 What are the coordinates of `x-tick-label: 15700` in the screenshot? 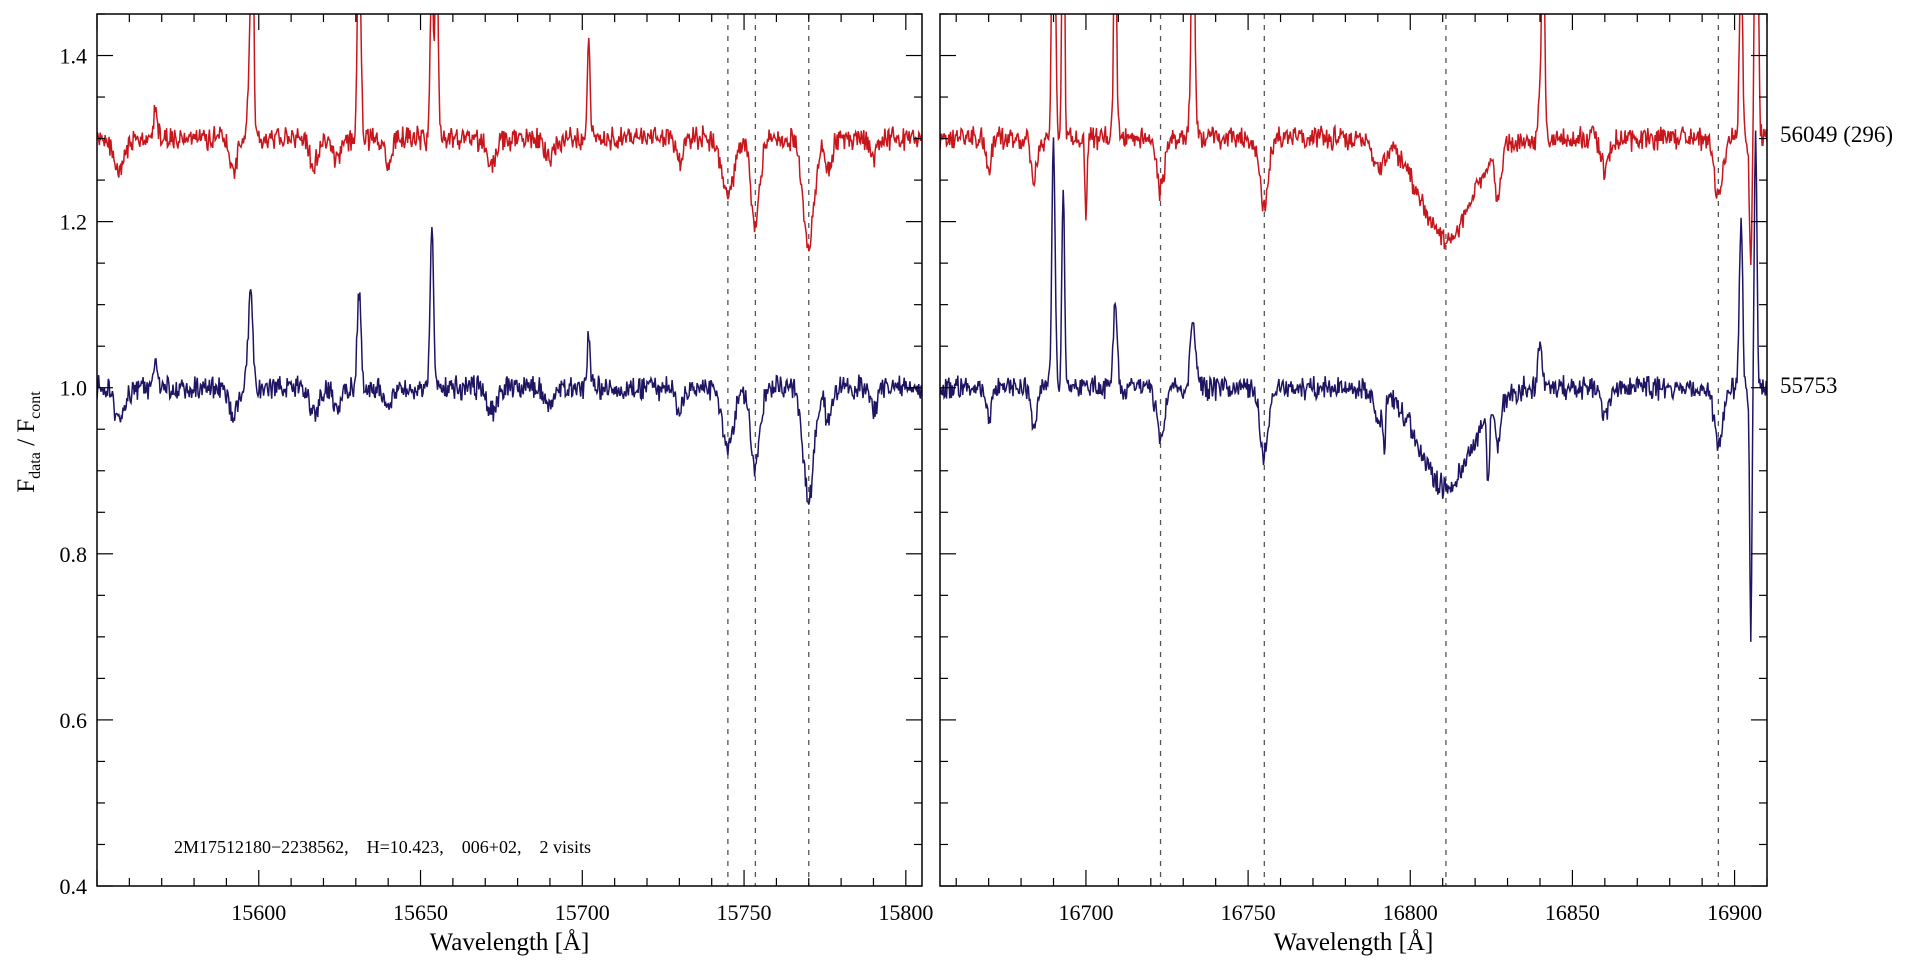 It's located at (582, 912).